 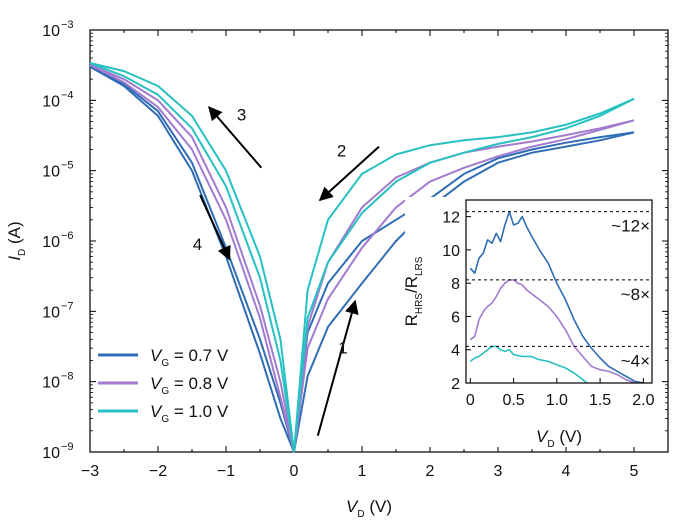 What do you see at coordinates (90, 471) in the screenshot?
I see `x-tick-label: −3` at bounding box center [90, 471].